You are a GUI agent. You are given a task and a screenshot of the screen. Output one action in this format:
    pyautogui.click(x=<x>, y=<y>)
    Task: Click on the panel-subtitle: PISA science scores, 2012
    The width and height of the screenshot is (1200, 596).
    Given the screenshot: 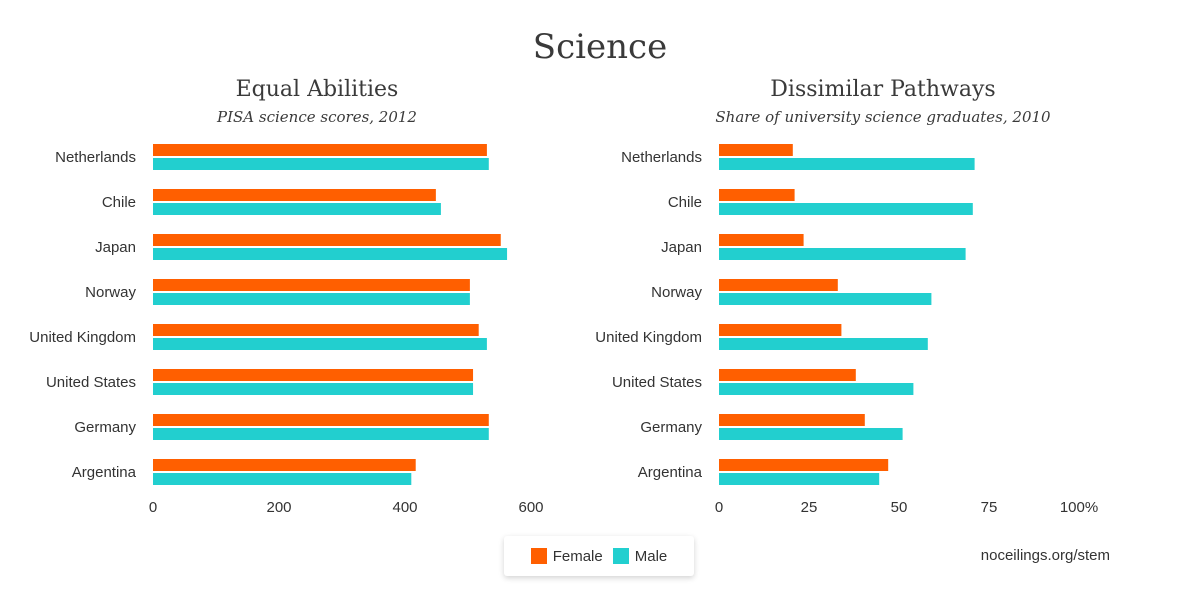 What is the action you would take?
    pyautogui.click(x=316, y=117)
    